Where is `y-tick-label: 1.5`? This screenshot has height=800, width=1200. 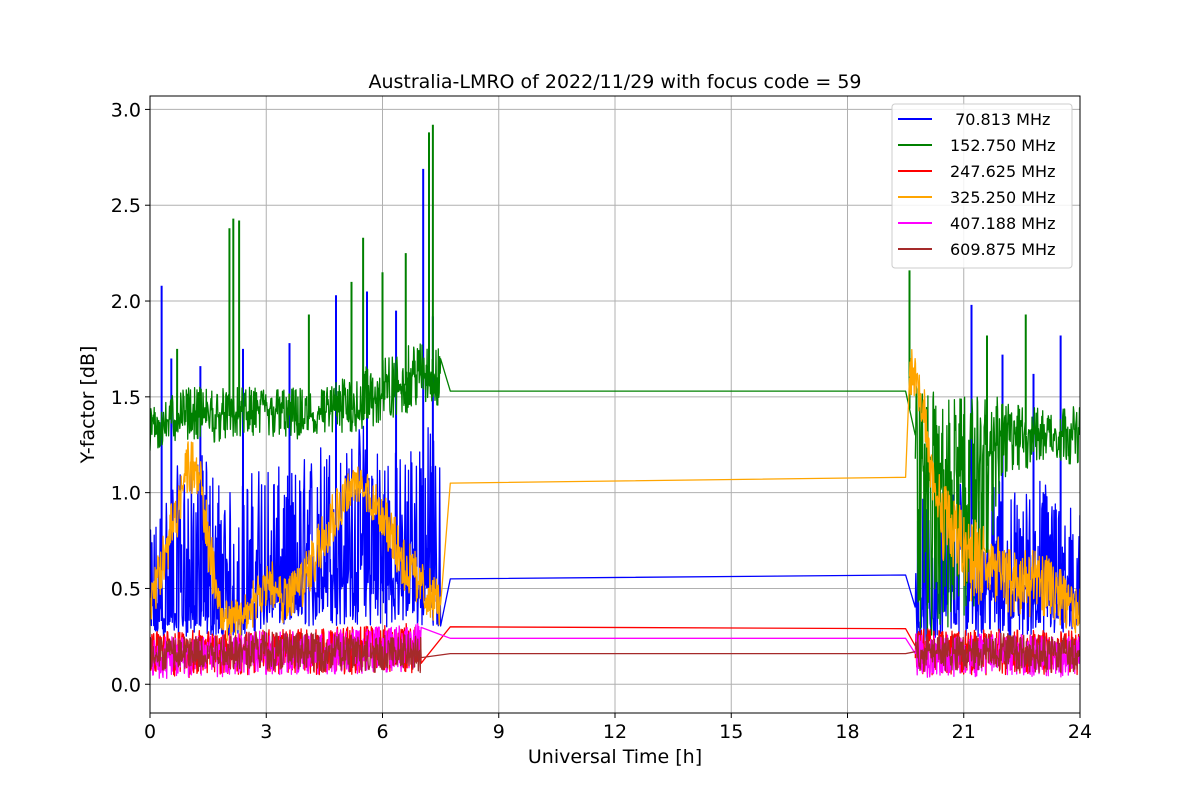 y-tick-label: 1.5 is located at coordinates (126, 398).